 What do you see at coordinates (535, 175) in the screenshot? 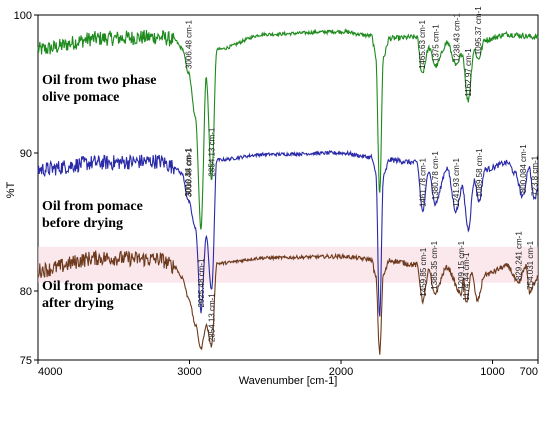
I see `peak-annotation: 723.8 cm-1` at bounding box center [535, 175].